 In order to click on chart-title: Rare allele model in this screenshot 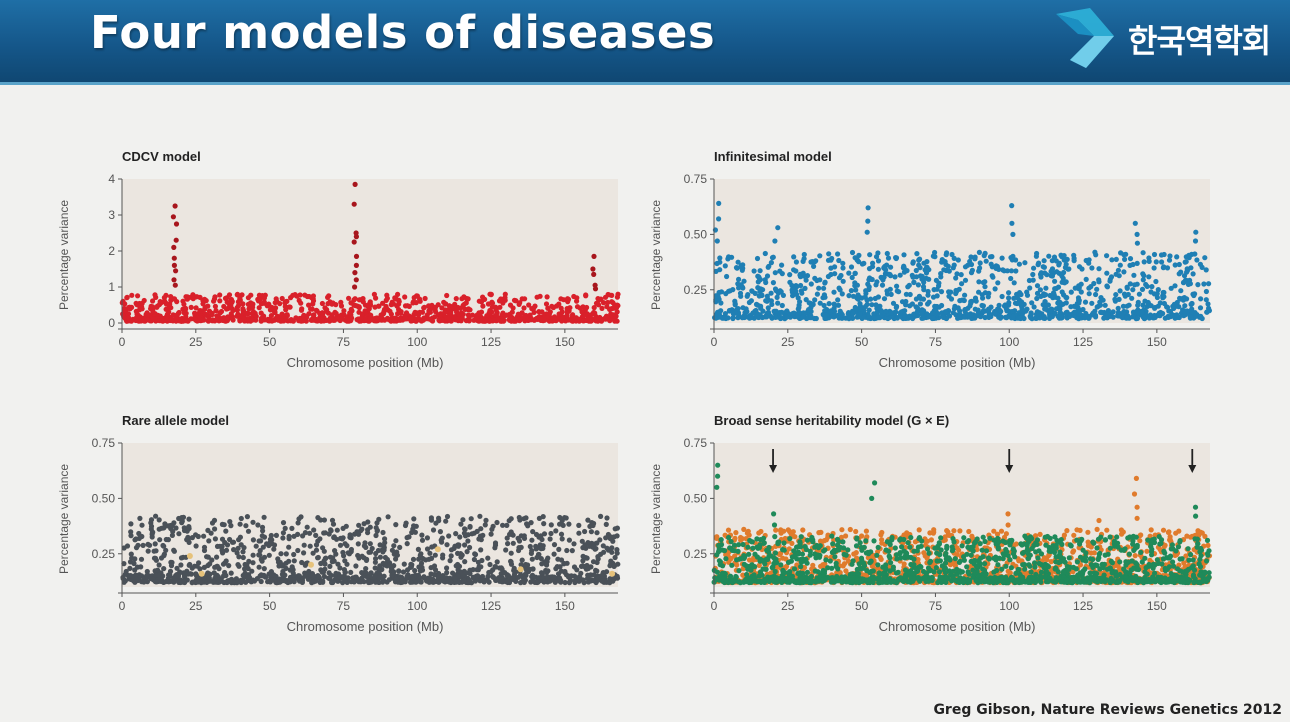, I will do `click(175, 420)`.